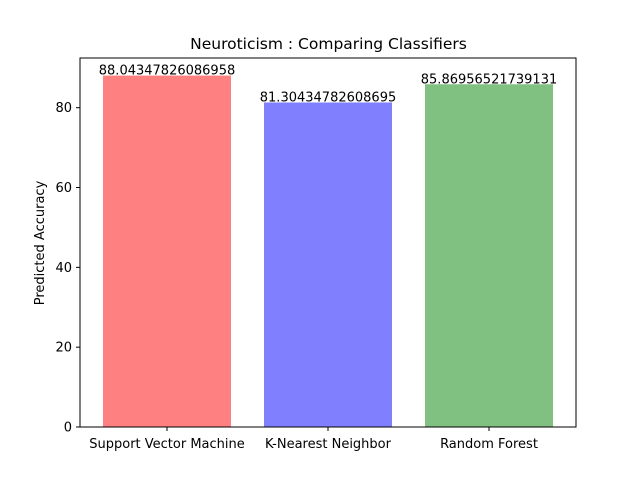 This screenshot has height=480, width=640. I want to click on y-tick-label-60: 60, so click(63, 188).